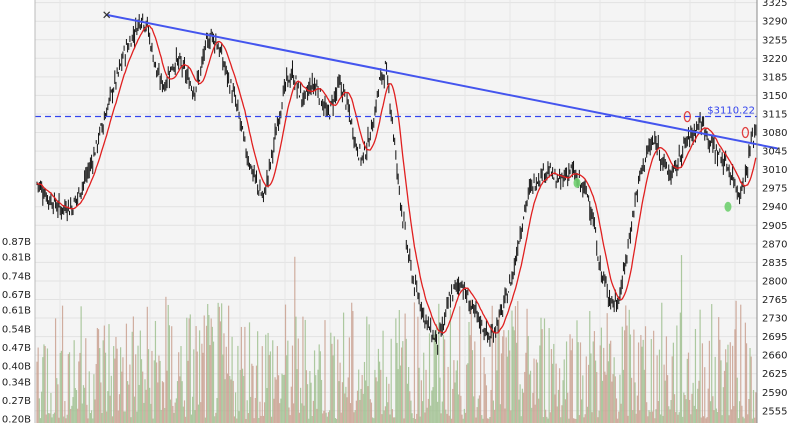 This screenshot has width=800, height=423. I want to click on buy-signal-marker, so click(728, 206).